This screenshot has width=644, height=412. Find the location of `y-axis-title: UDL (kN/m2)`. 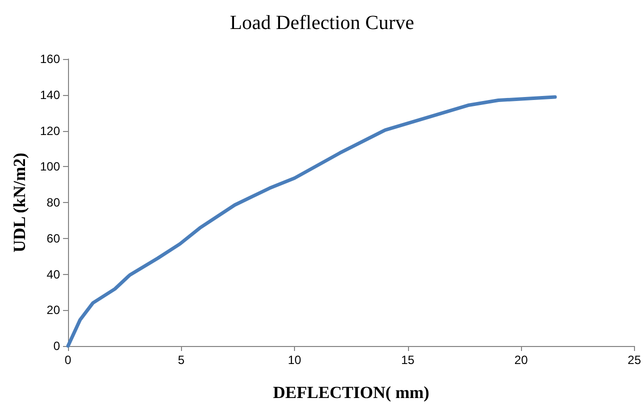

y-axis-title: UDL (kN/m2) is located at coordinates (19, 202).